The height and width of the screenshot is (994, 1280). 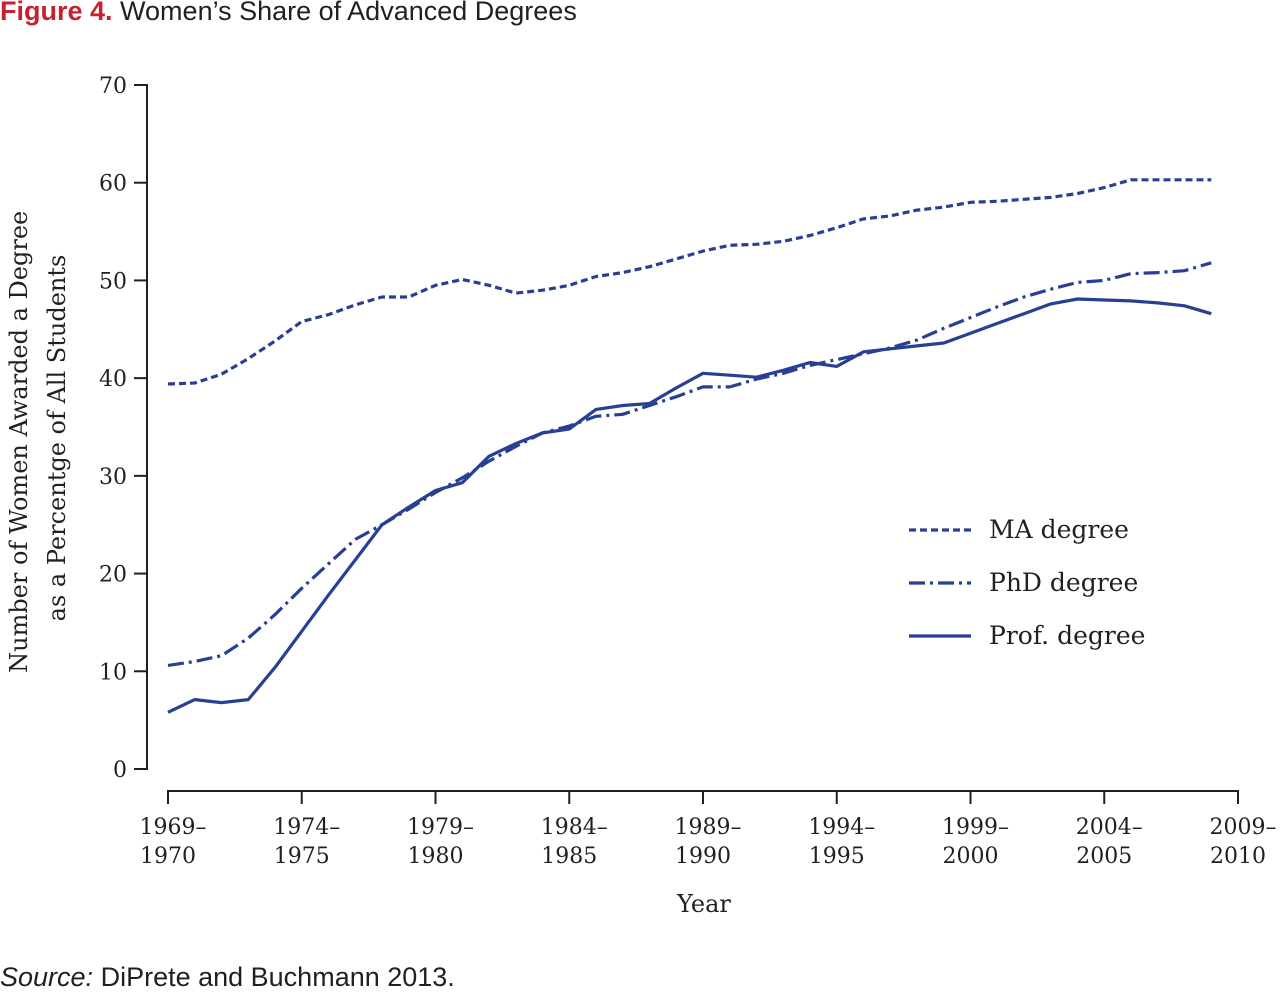 What do you see at coordinates (47, 977) in the screenshot?
I see `source-label: Source:` at bounding box center [47, 977].